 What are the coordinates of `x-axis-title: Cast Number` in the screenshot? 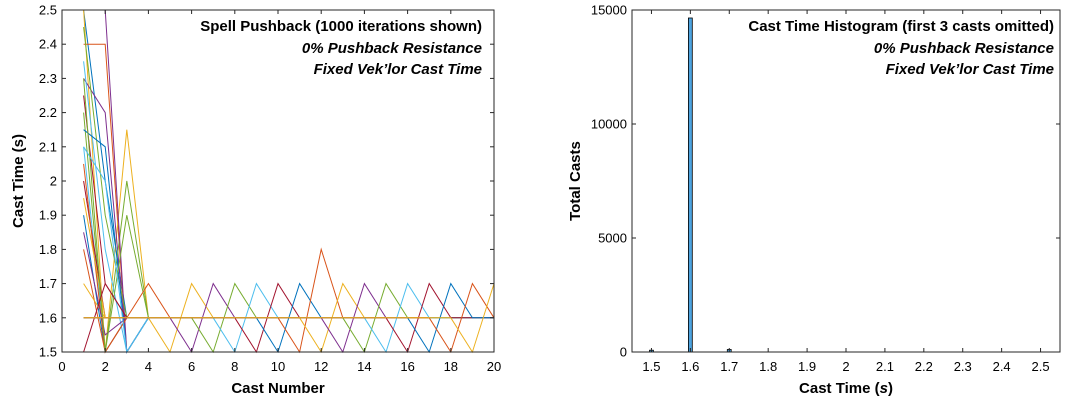 It's located at (278, 388).